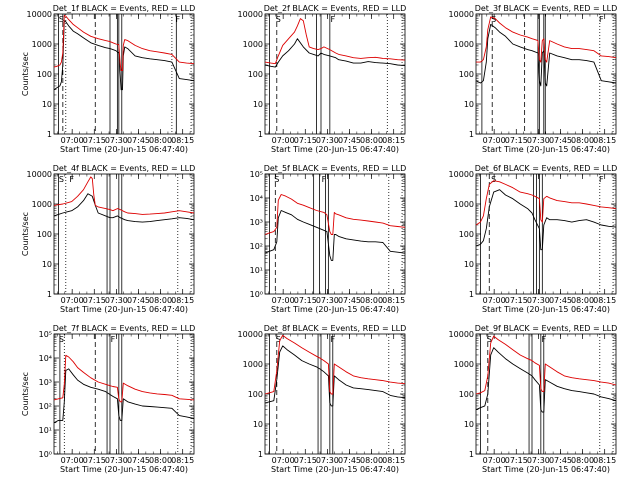  I want to click on y-tick-label: 10⁴, so click(45, 358).